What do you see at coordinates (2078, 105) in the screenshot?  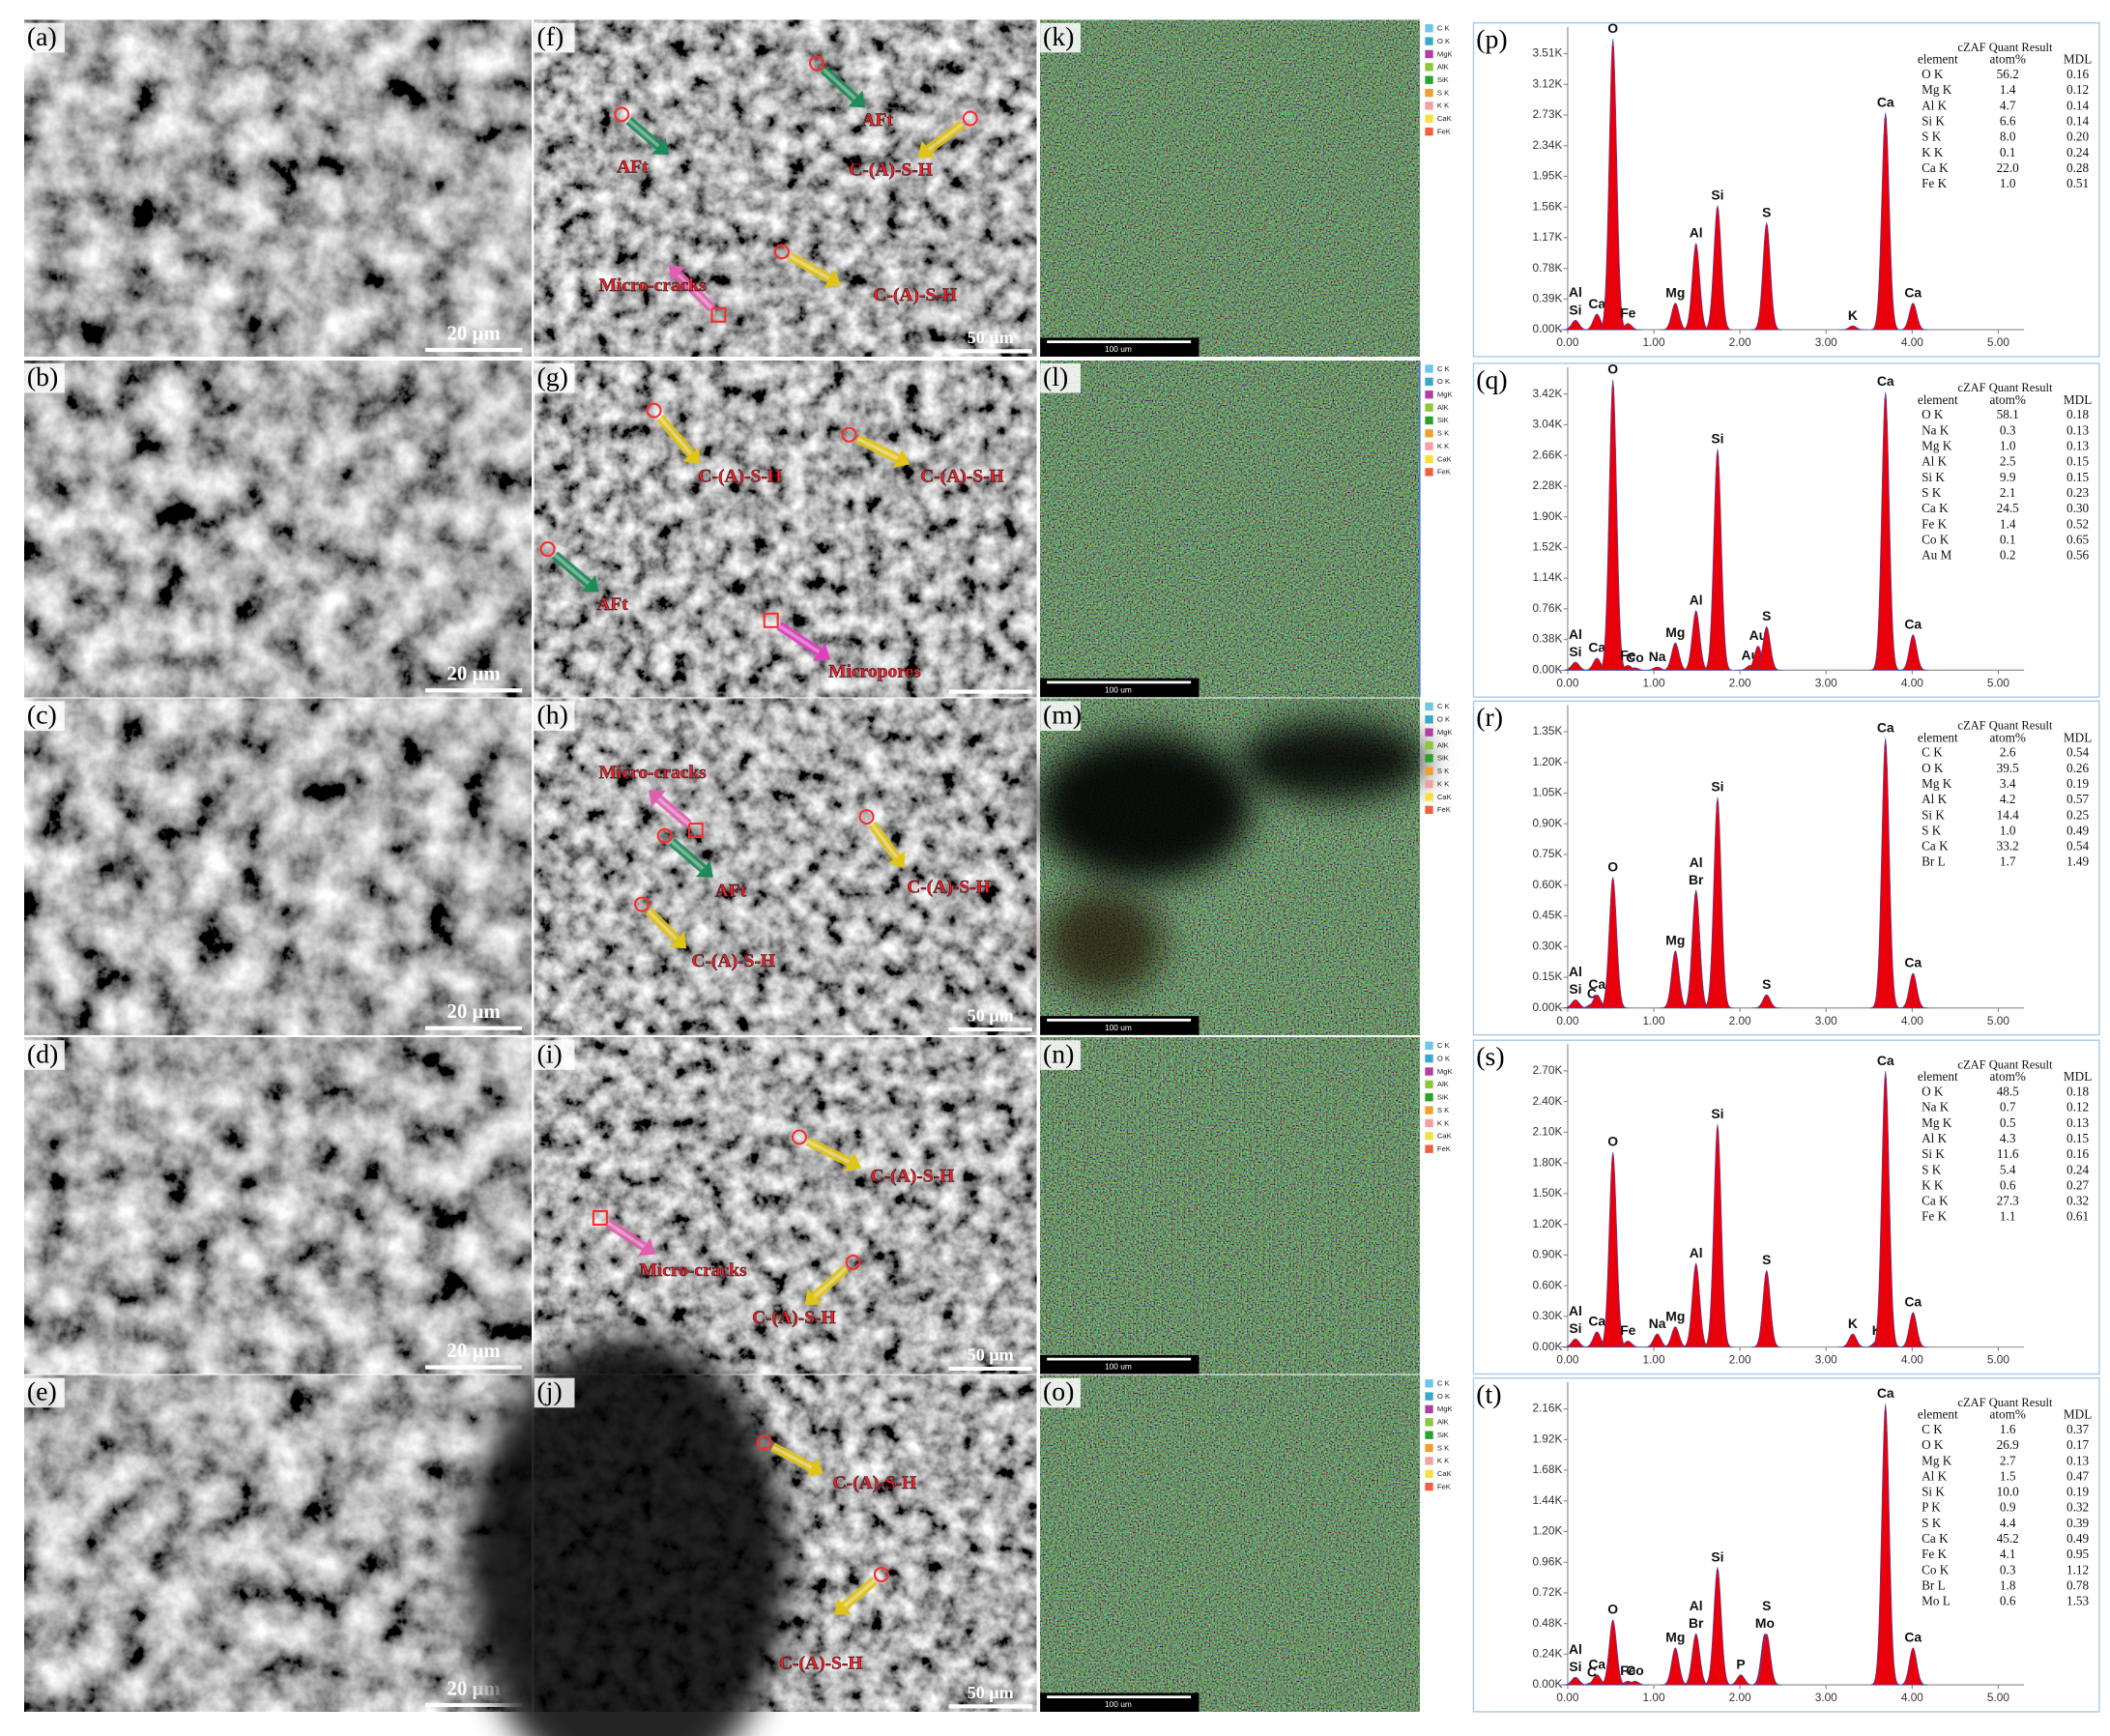 I see `table-cell: 0.14` at bounding box center [2078, 105].